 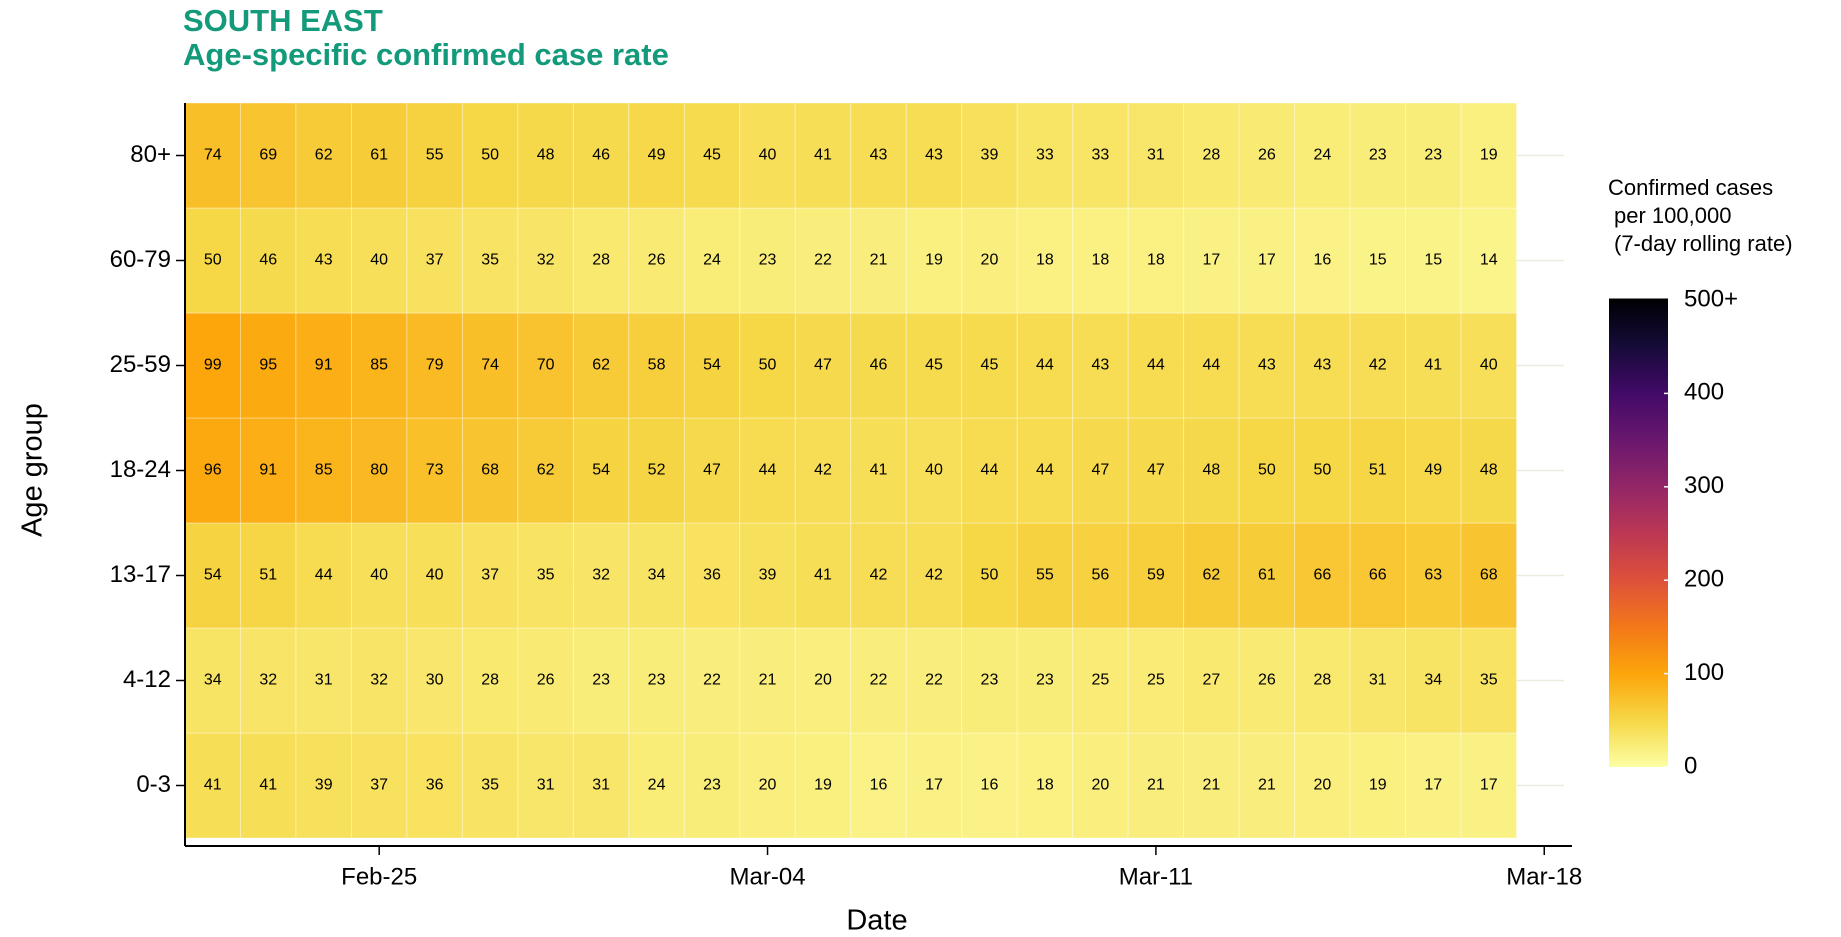 What do you see at coordinates (768, 680) in the screenshot?
I see `cell-label: 21` at bounding box center [768, 680].